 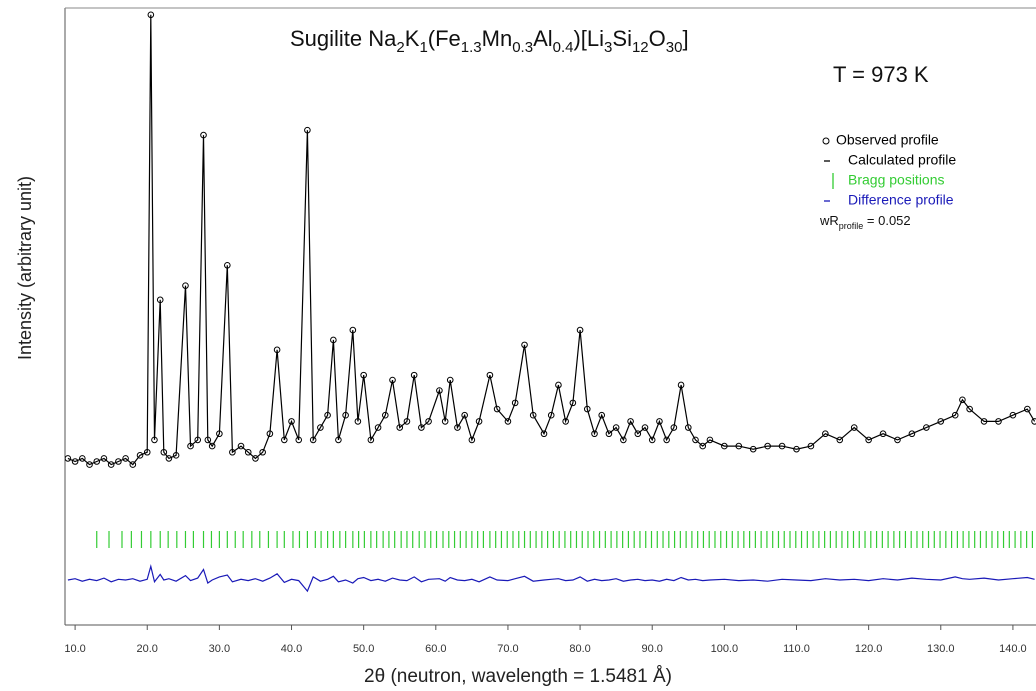 What do you see at coordinates (543, 38) in the screenshot?
I see `text-part: Al` at bounding box center [543, 38].